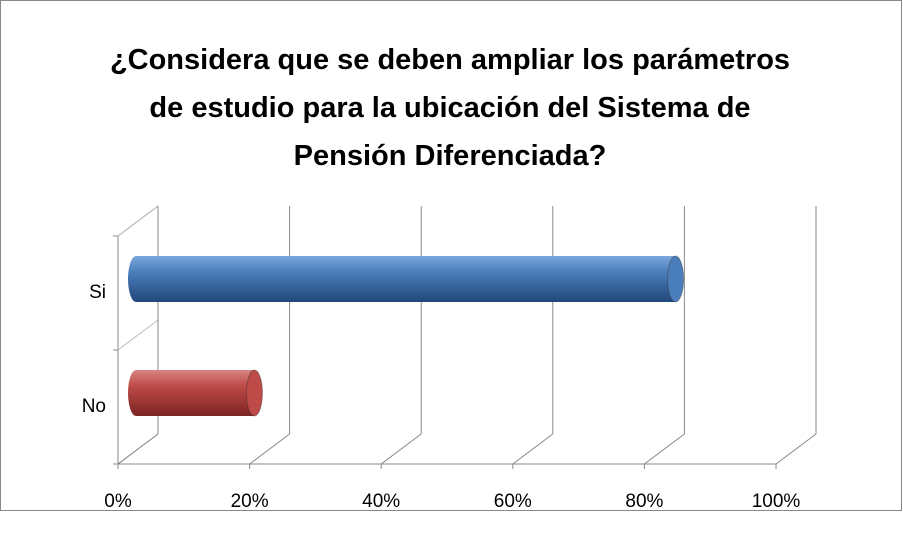 The width and height of the screenshot is (903, 534). What do you see at coordinates (776, 501) in the screenshot?
I see `x-tick-label: 100%` at bounding box center [776, 501].